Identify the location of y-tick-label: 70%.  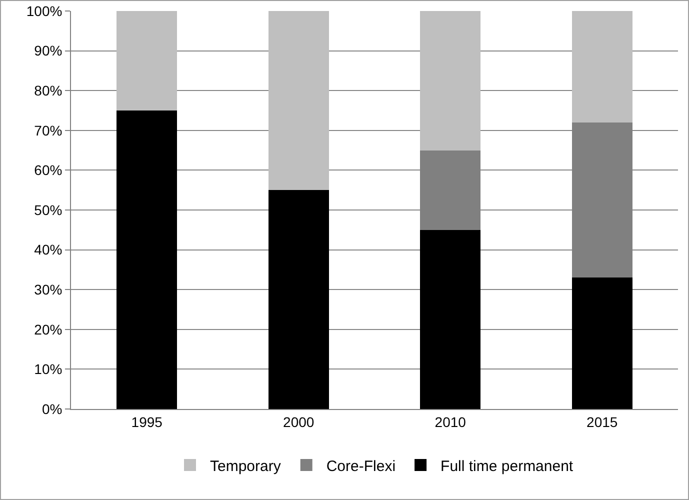
(48, 130).